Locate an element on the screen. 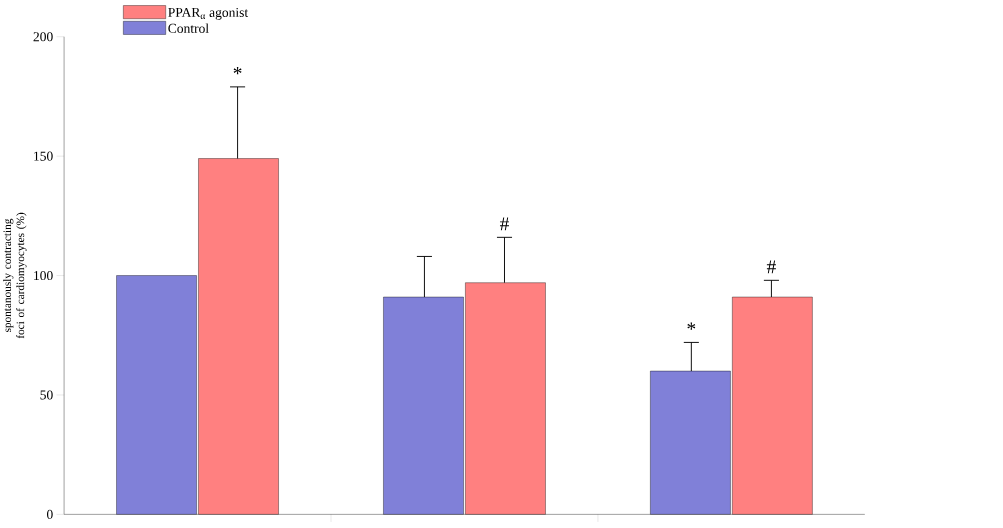 This screenshot has width=1003, height=528. y-tick-label: 200 is located at coordinates (43, 37).